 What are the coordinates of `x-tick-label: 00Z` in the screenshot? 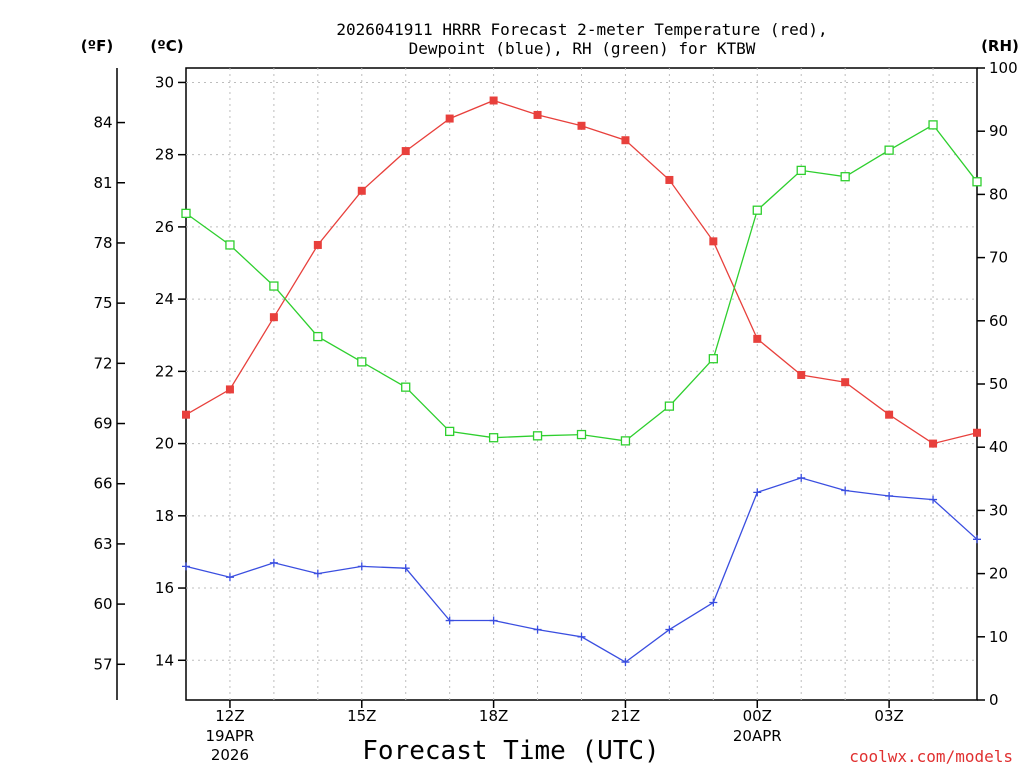 It's located at (757, 716).